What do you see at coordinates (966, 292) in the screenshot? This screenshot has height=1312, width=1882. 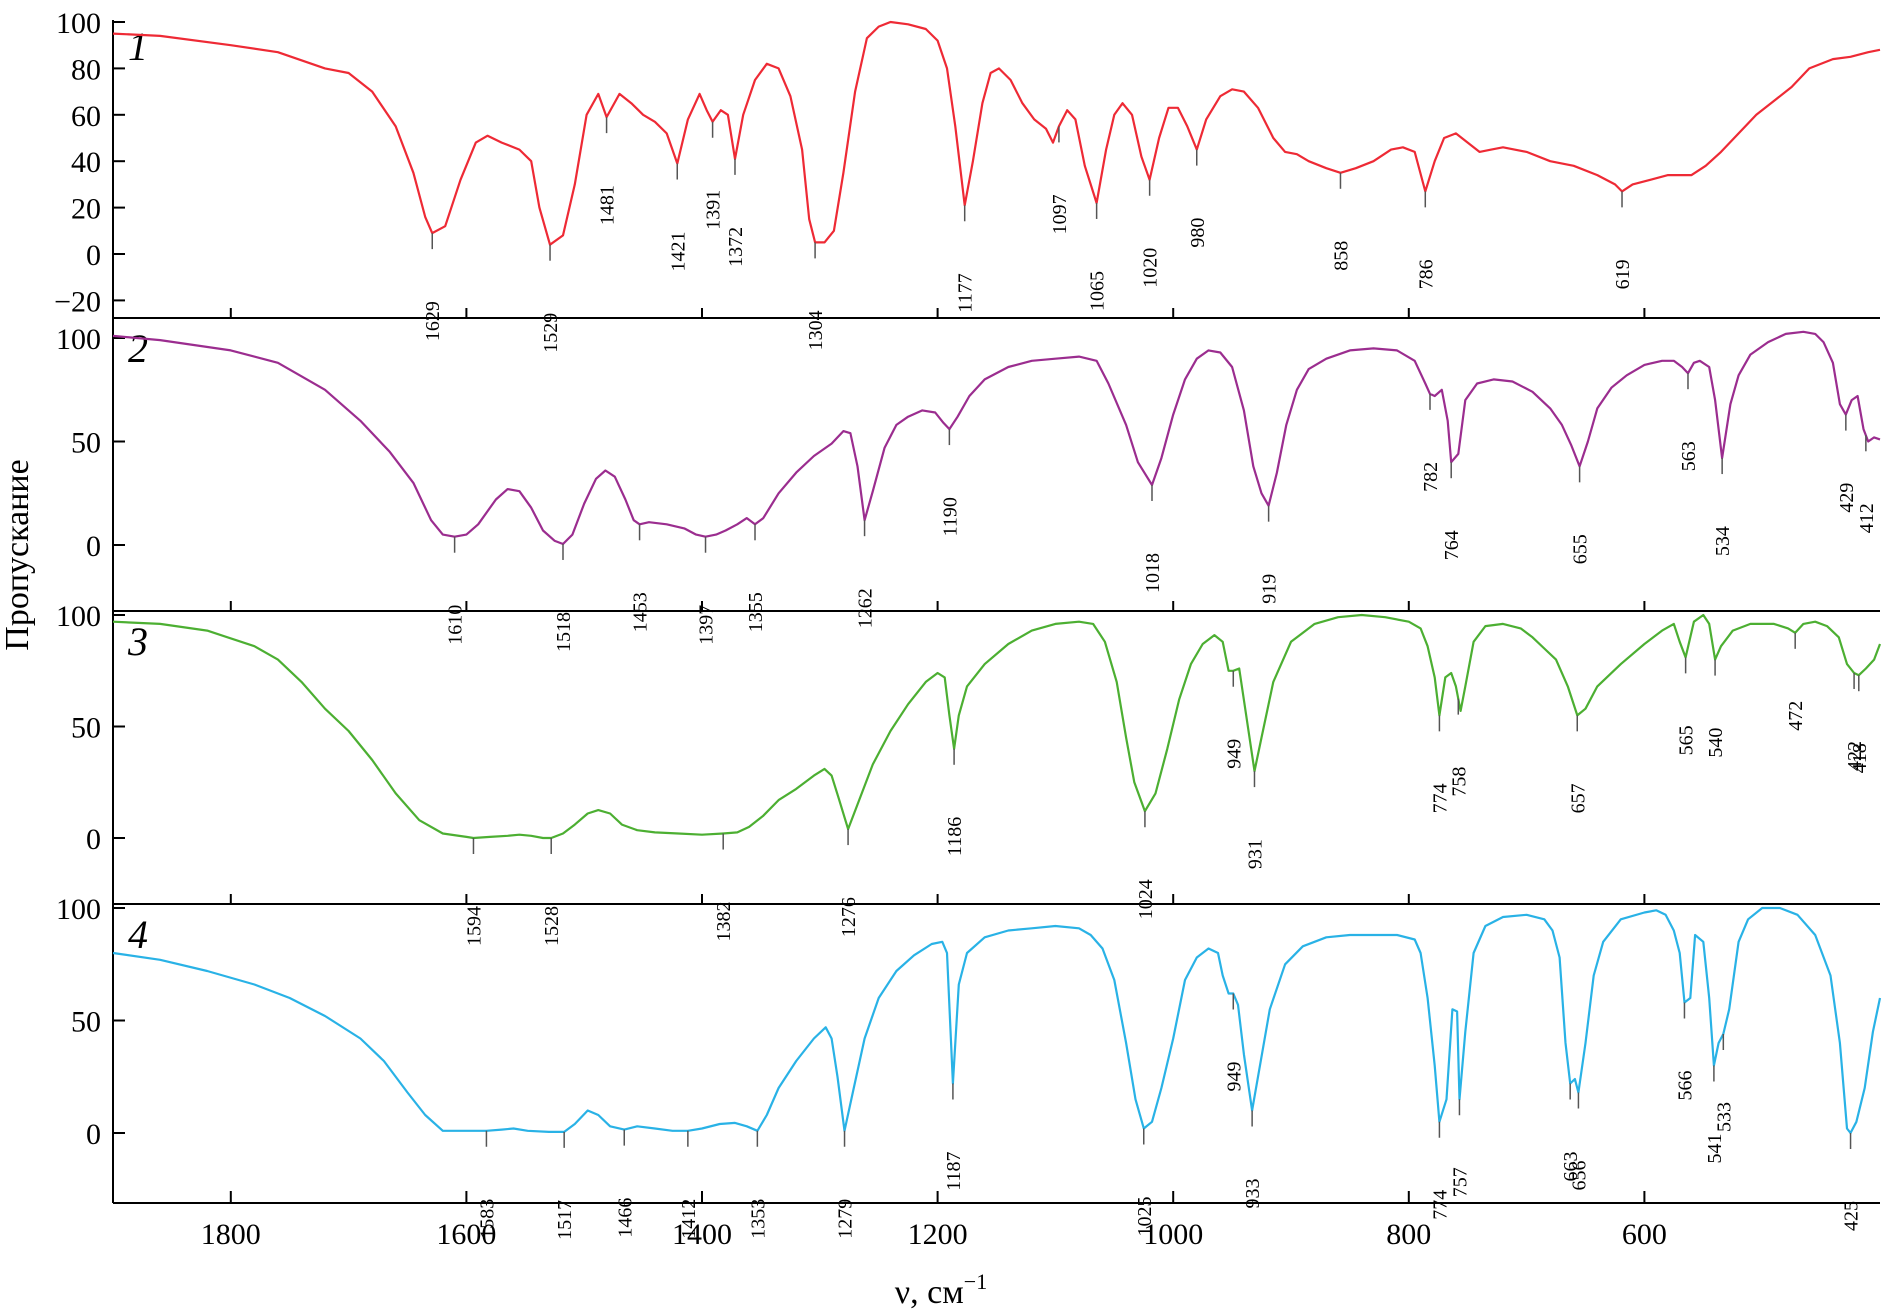 I see `peak-label: 1177` at bounding box center [966, 292].